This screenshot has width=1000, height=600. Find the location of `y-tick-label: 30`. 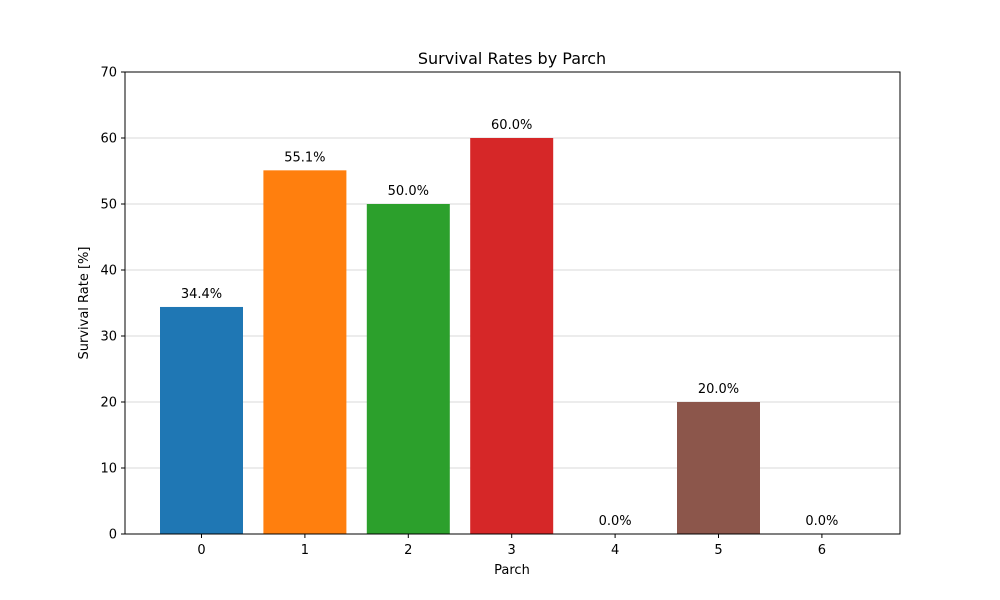

y-tick-label: 30 is located at coordinates (108, 337).